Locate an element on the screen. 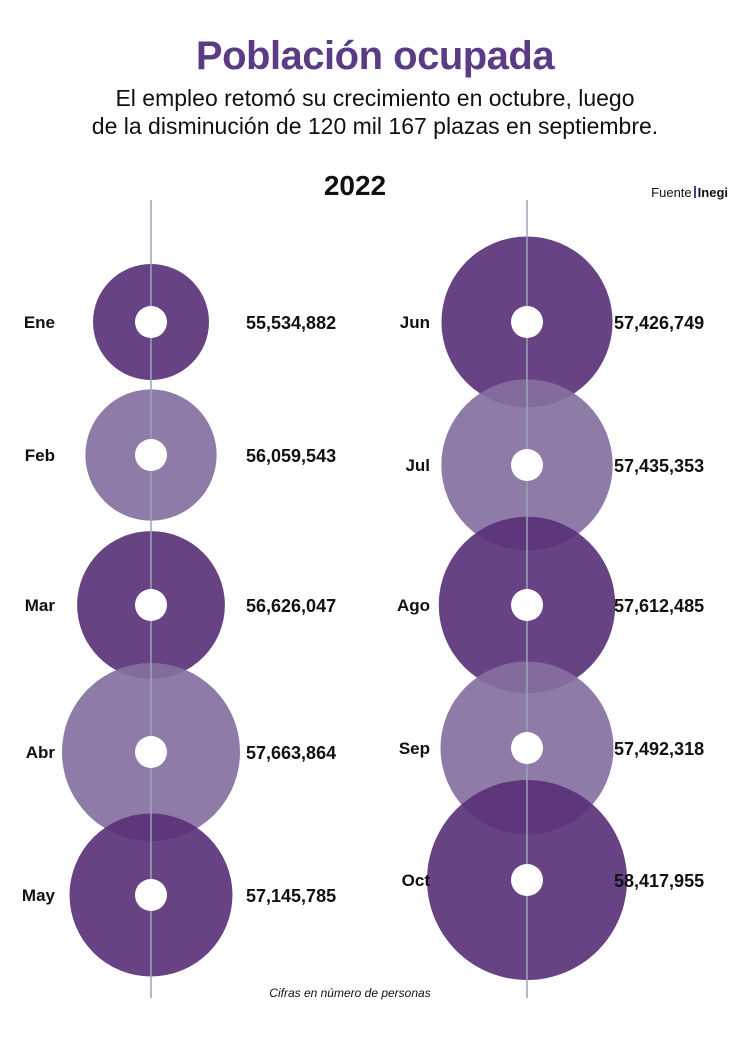 This screenshot has height=1045, width=750. month-label-jun: Jun is located at coordinates (415, 322).